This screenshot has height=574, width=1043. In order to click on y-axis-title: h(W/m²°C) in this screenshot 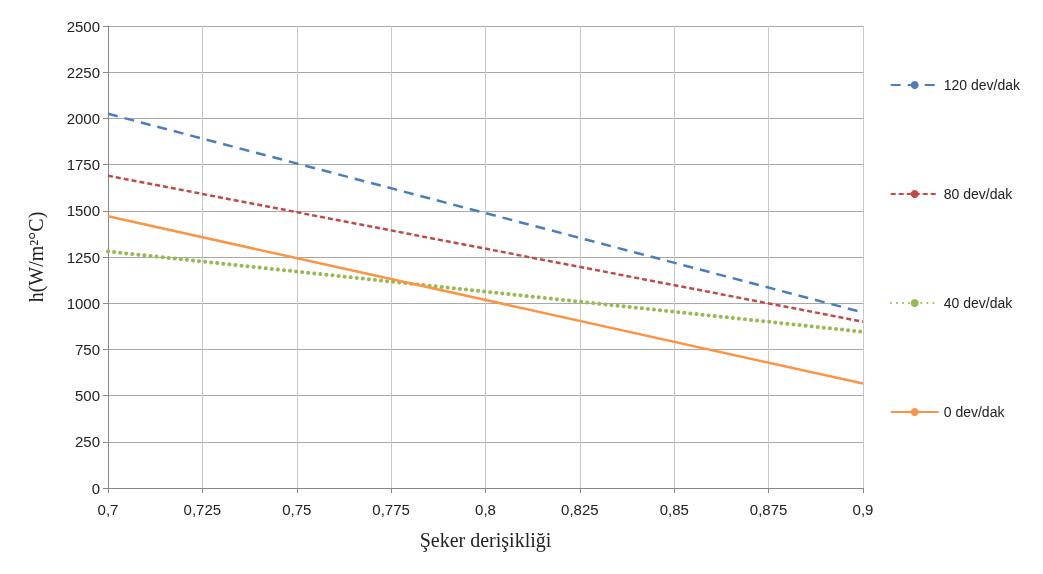, I will do `click(36, 257)`.